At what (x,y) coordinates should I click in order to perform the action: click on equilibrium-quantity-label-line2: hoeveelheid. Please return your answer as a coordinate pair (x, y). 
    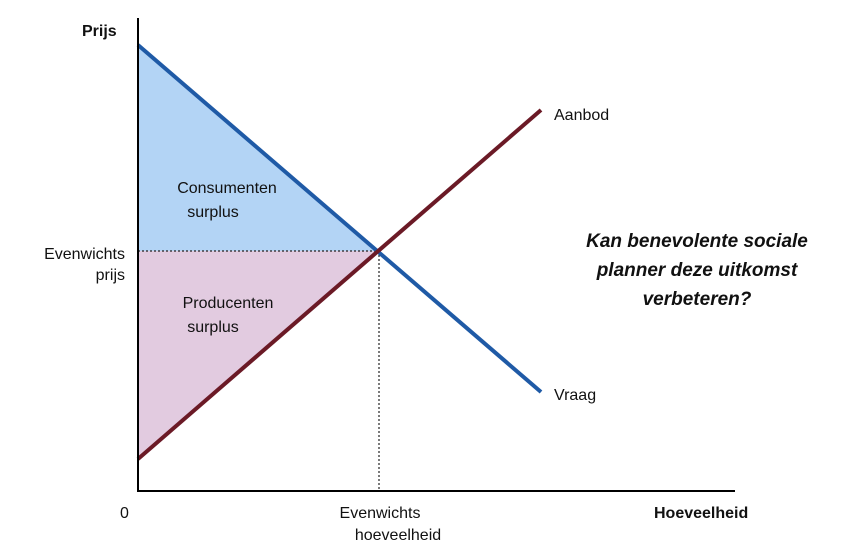
    Looking at the image, I should click on (398, 535).